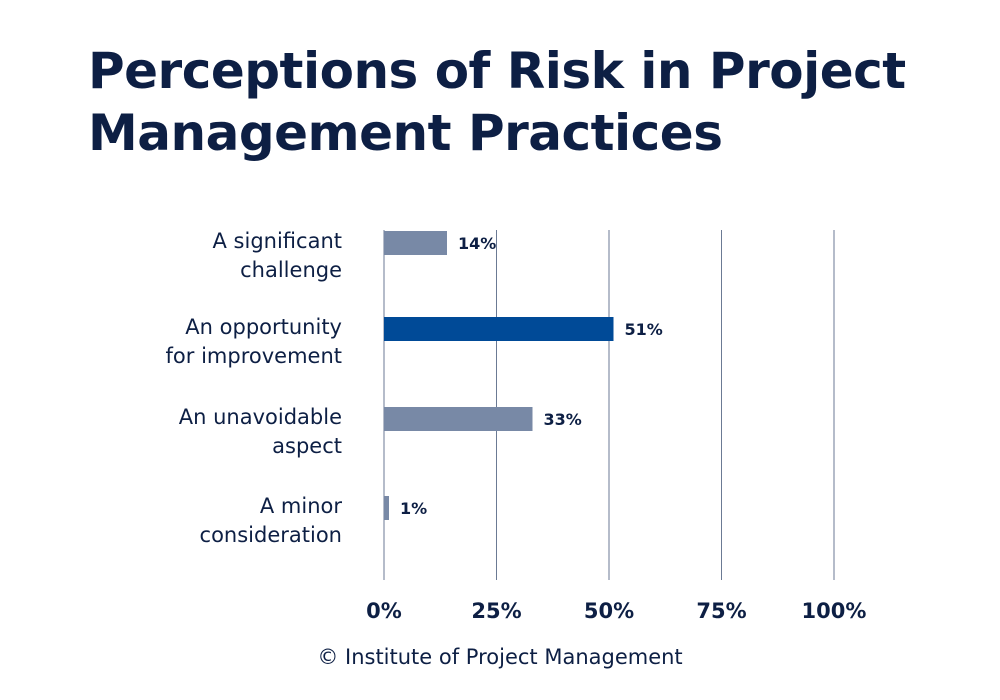 Image resolution: width=1000 pixels, height=700 pixels. I want to click on category-label-0-line-0: A significant, so click(277, 241).